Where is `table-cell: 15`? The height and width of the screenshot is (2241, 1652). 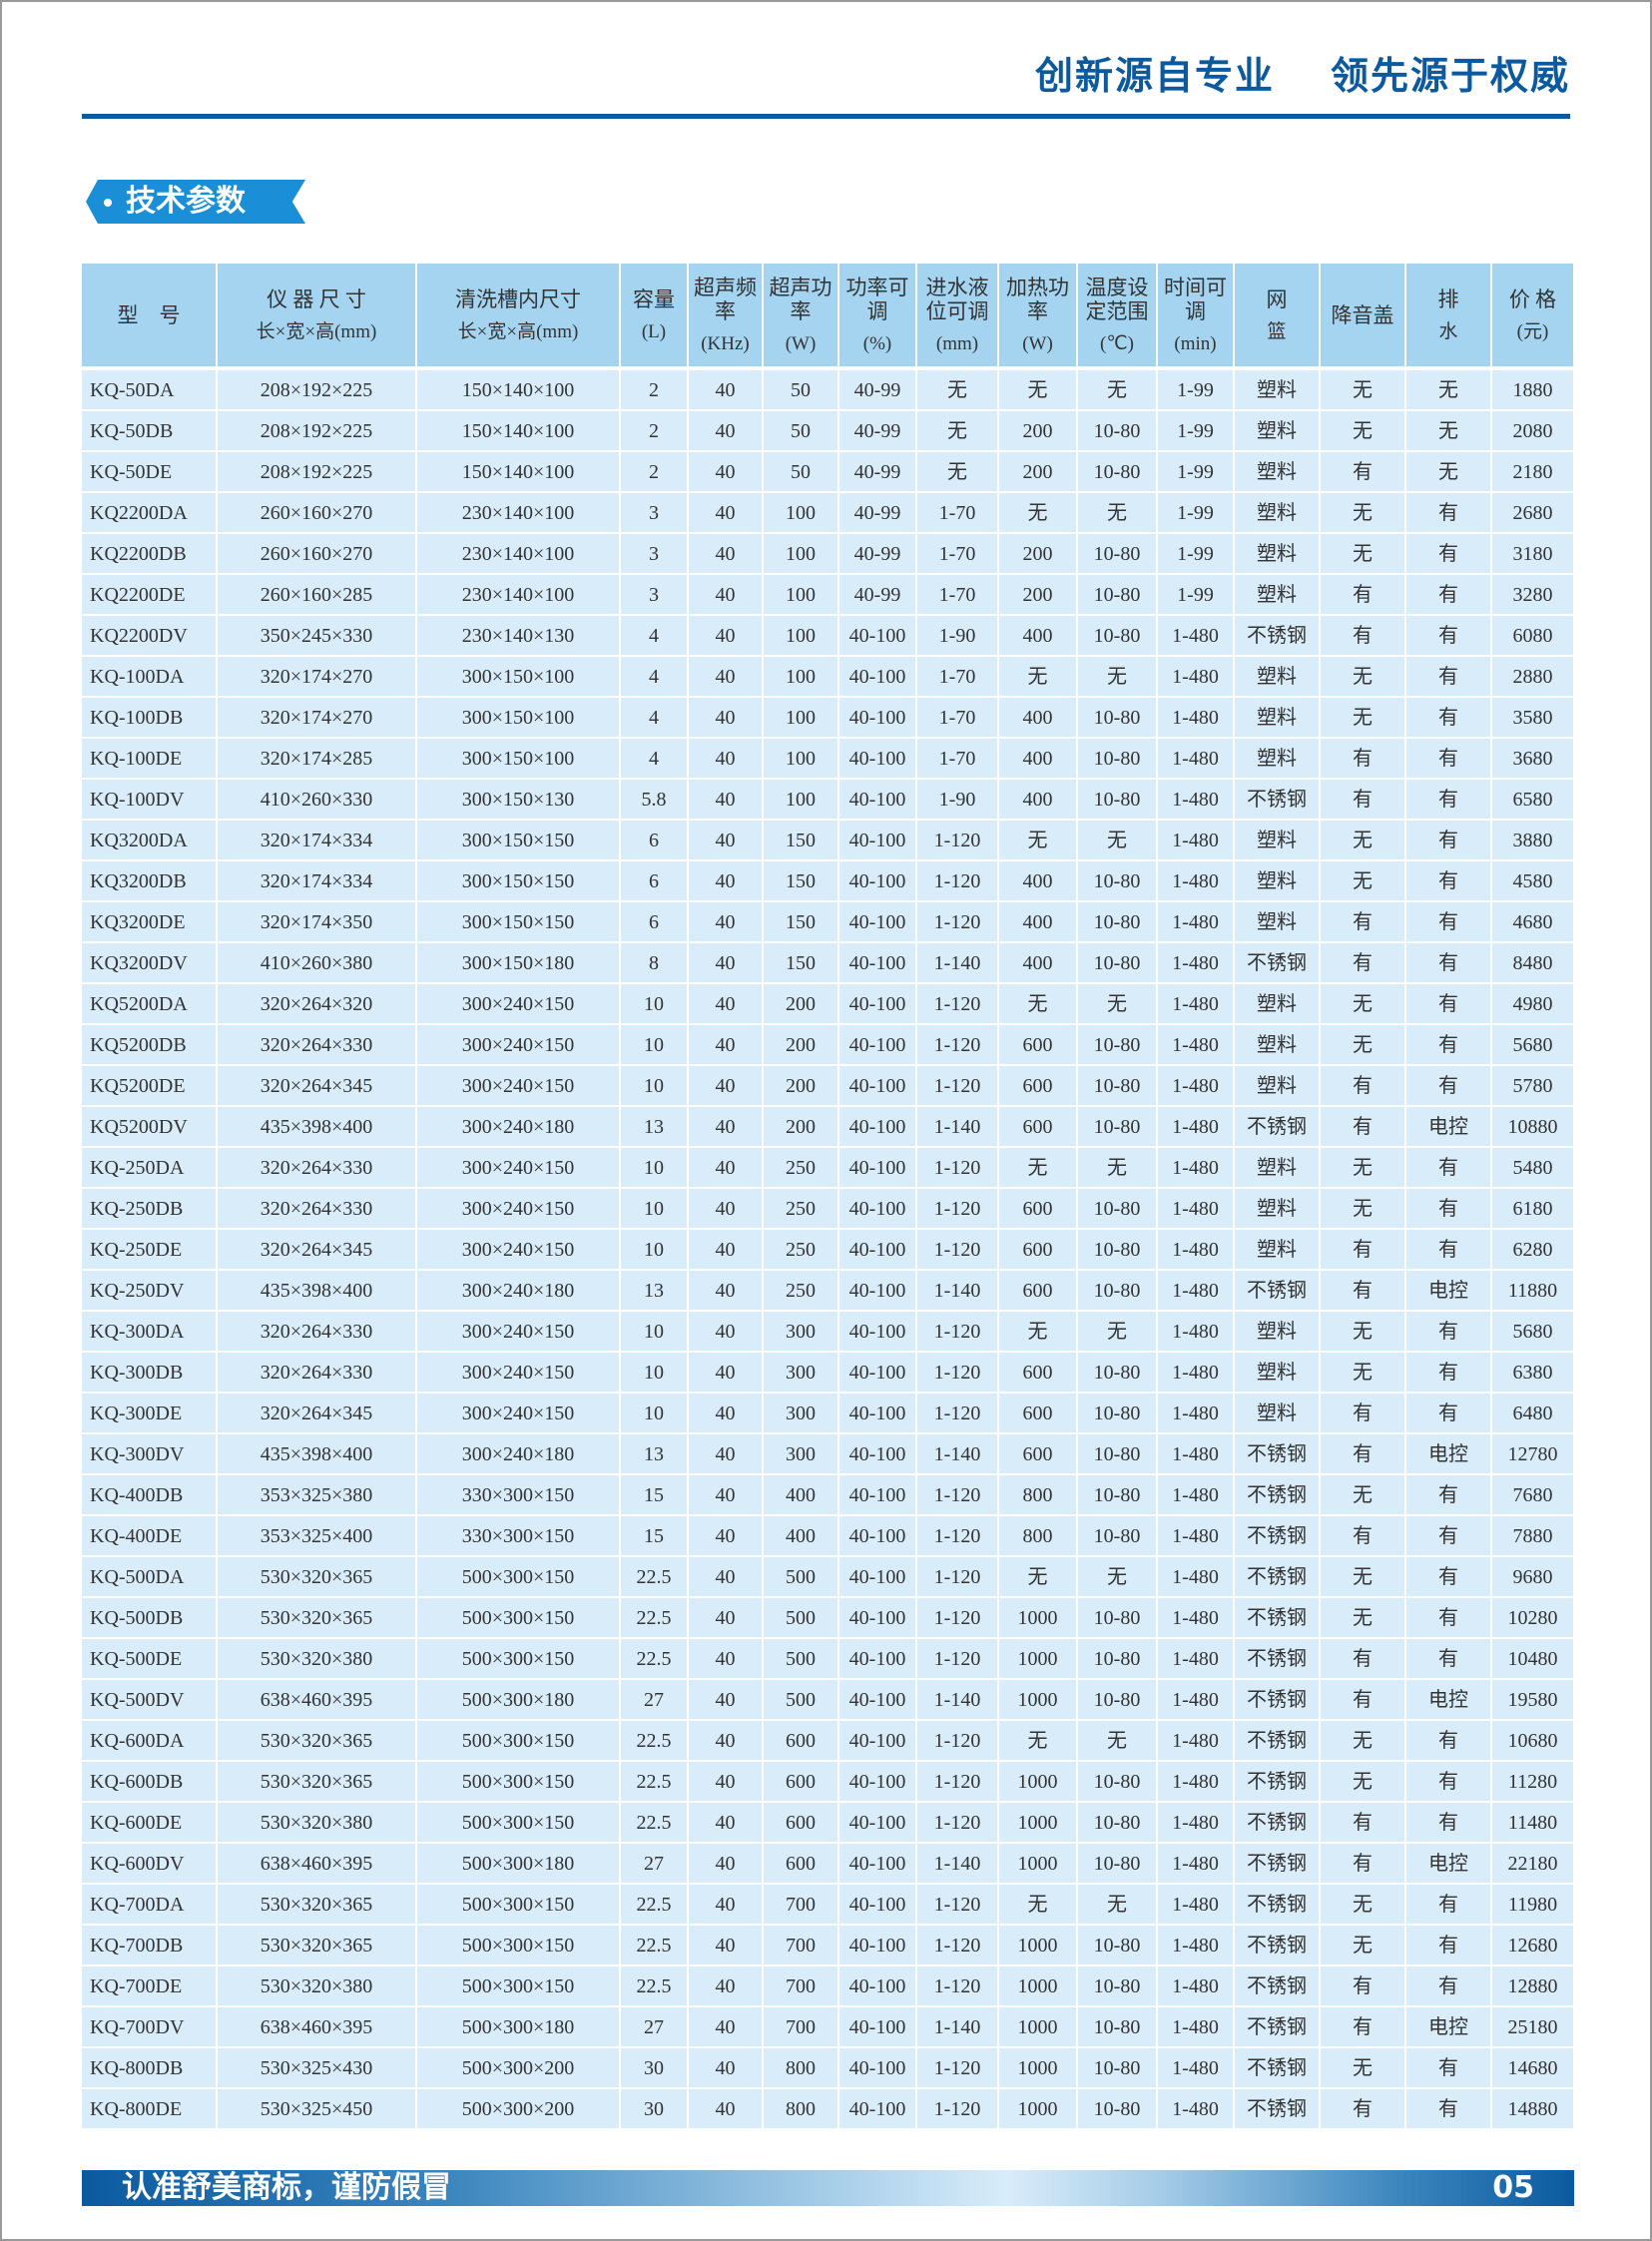 table-cell: 15 is located at coordinates (654, 1536).